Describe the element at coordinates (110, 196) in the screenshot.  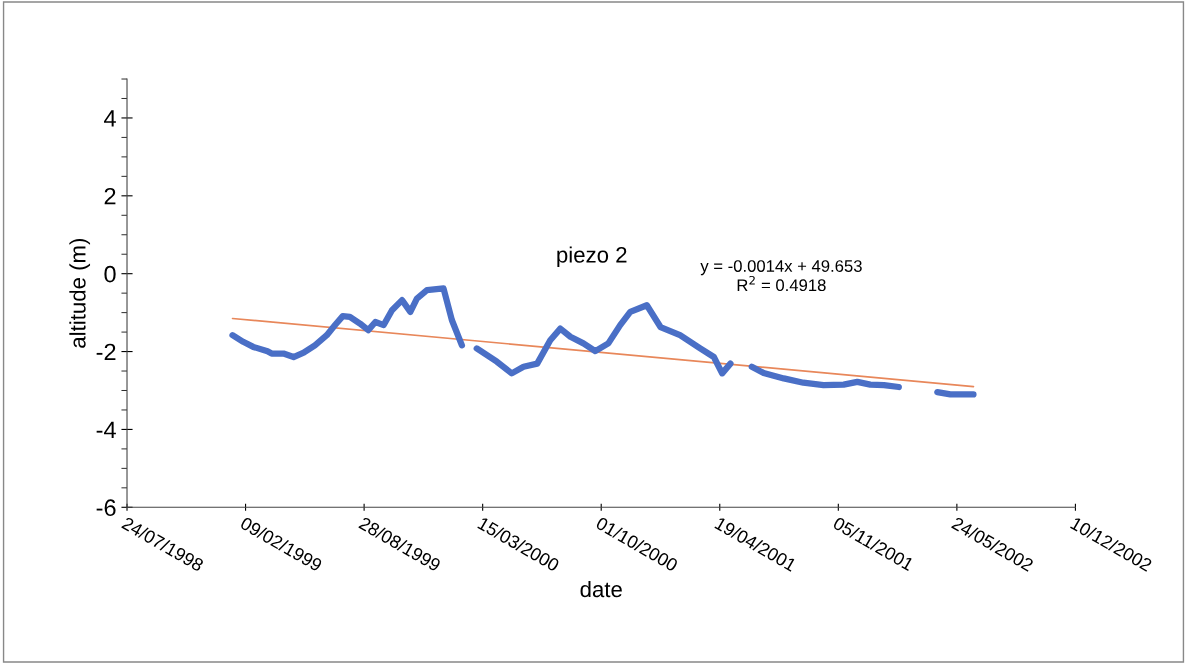
I see `y-tick-label: 2` at that location.